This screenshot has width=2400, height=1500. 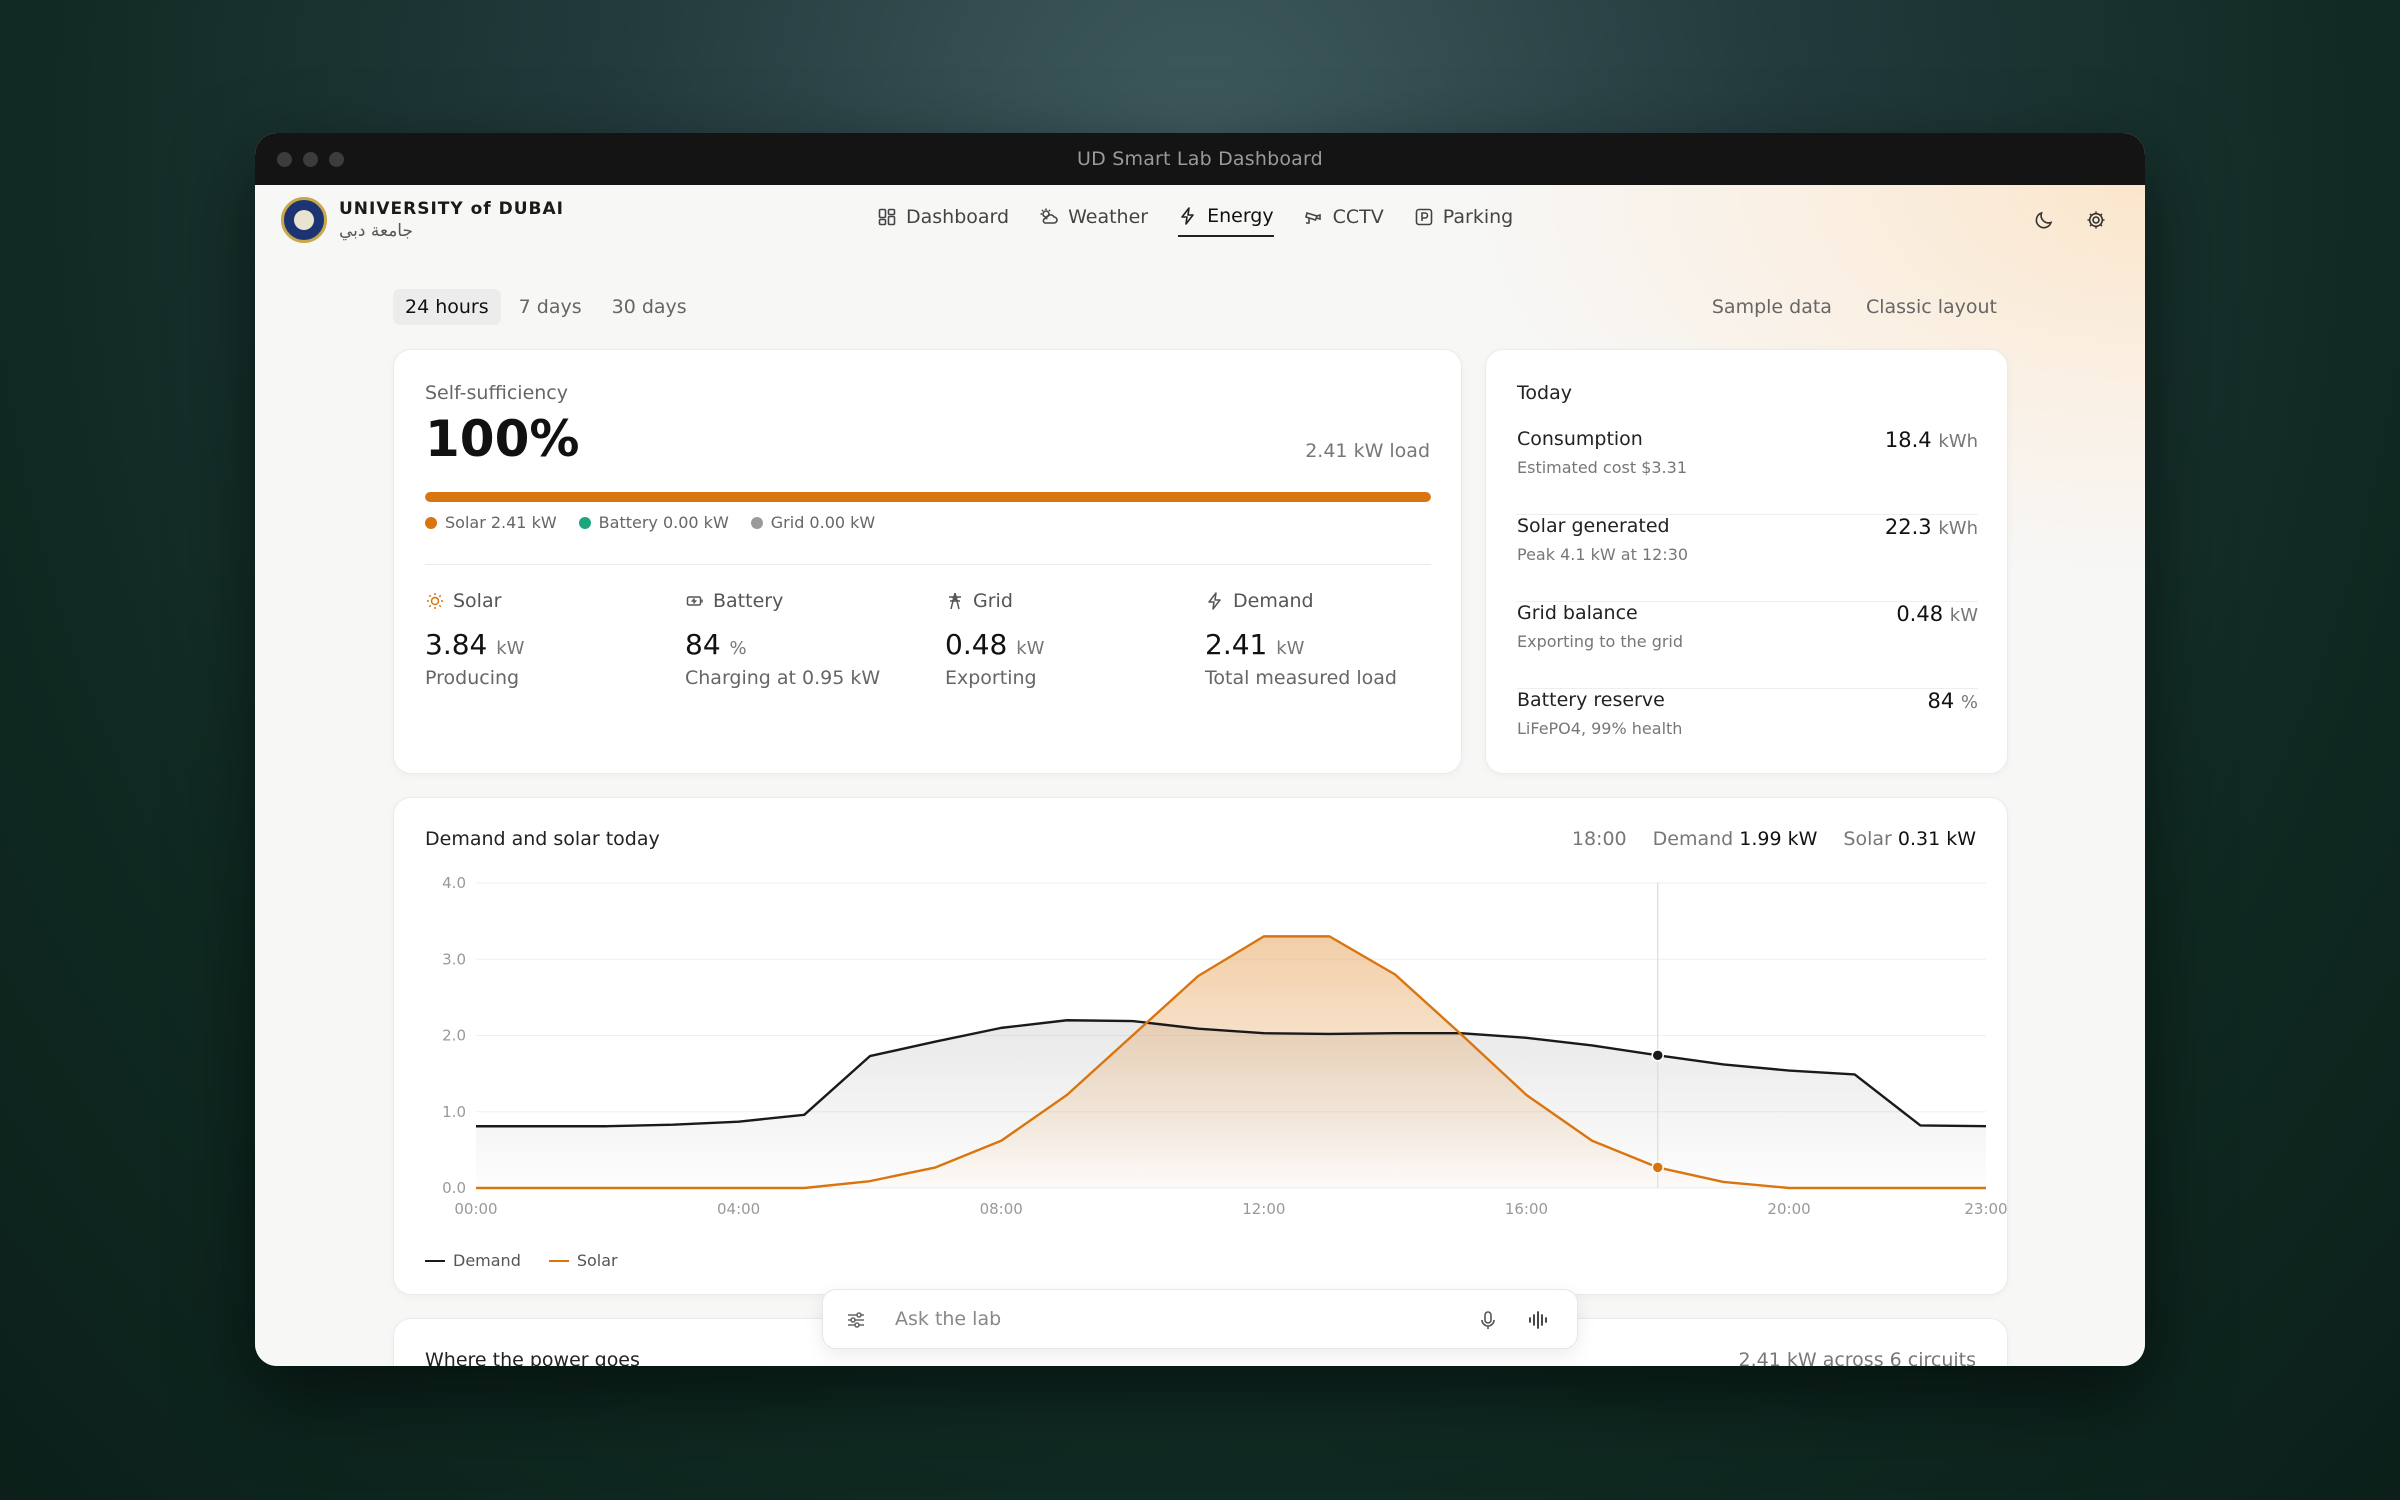 What do you see at coordinates (284, 159) in the screenshot?
I see `close-dot` at bounding box center [284, 159].